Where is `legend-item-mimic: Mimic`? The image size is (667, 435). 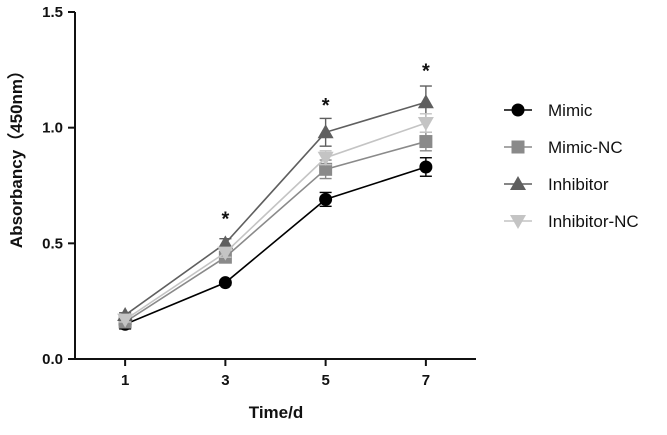 legend-item-mimic: Mimic is located at coordinates (548, 110).